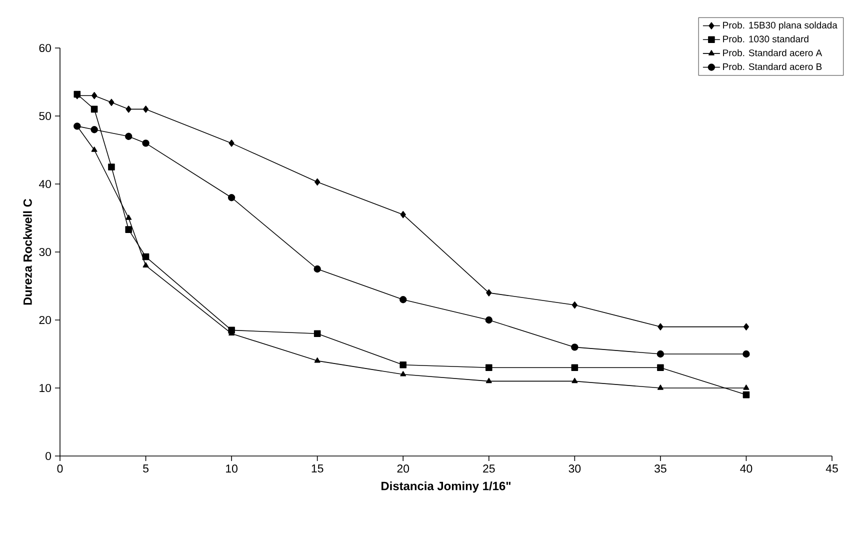  I want to click on x-tick-label: 35, so click(660, 468).